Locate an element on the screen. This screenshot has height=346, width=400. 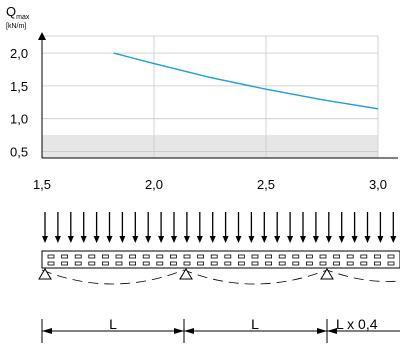
dimension-line: L L L x 0,4 is located at coordinates (220, 329).